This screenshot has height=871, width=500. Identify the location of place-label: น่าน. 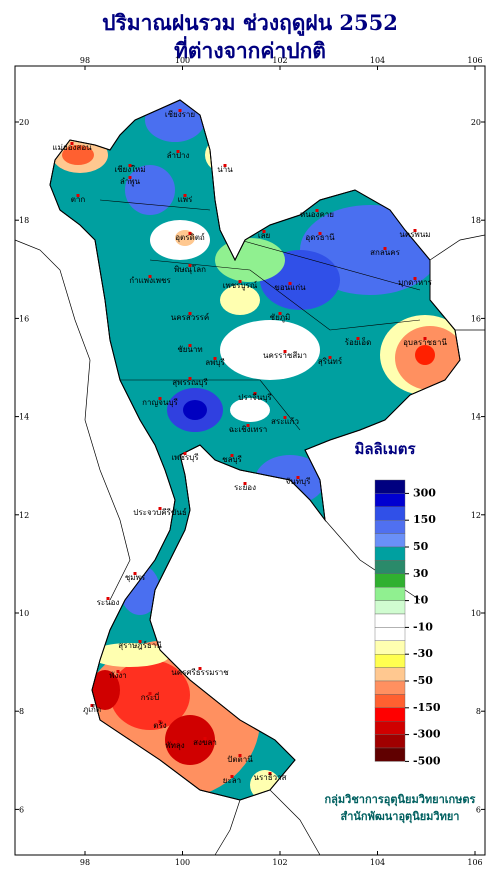
(225, 169).